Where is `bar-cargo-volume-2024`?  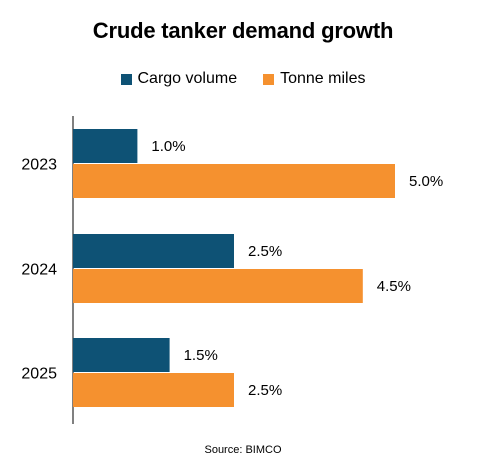
bar-cargo-volume-2024 is located at coordinates (153, 251).